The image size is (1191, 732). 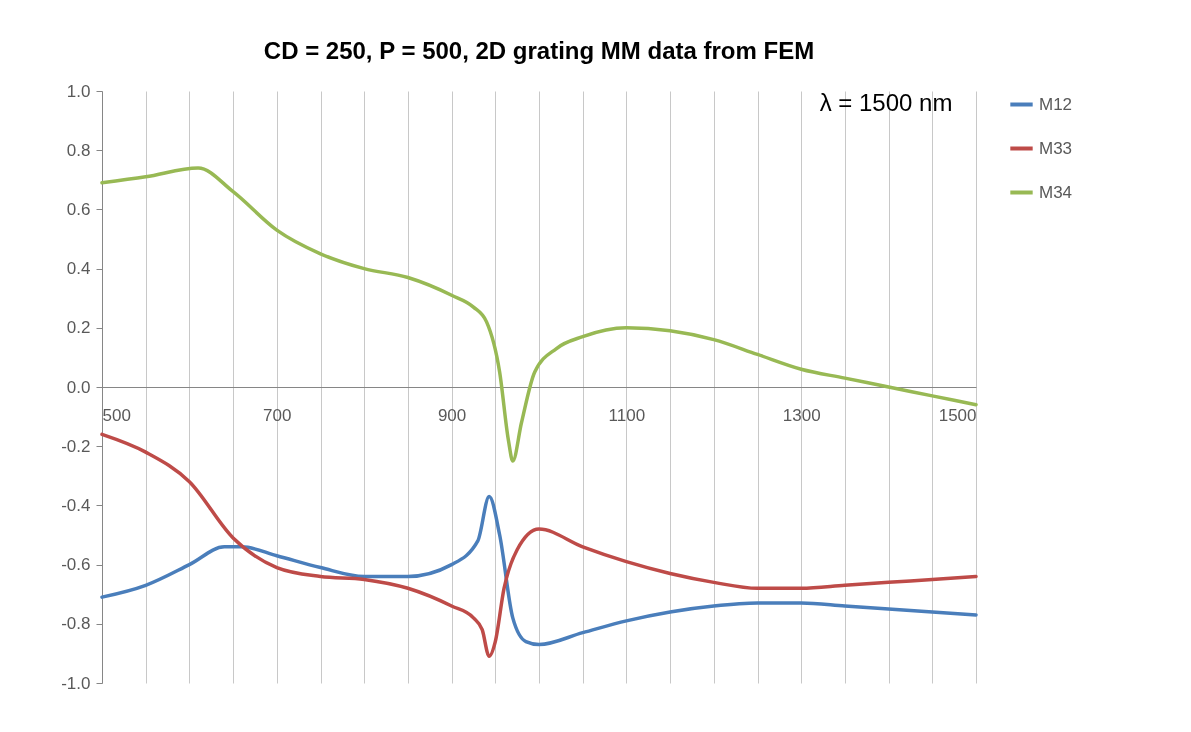 I want to click on legend-label: M34, so click(x=1056, y=192).